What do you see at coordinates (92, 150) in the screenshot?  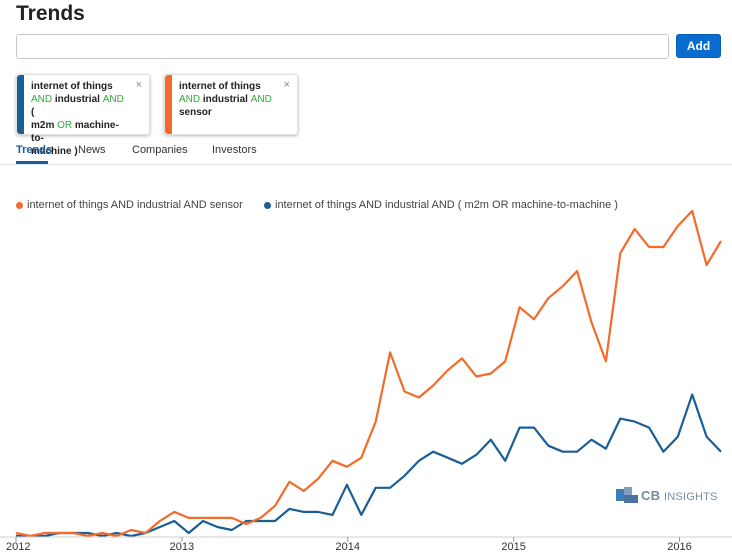 I see `tab-news: News` at bounding box center [92, 150].